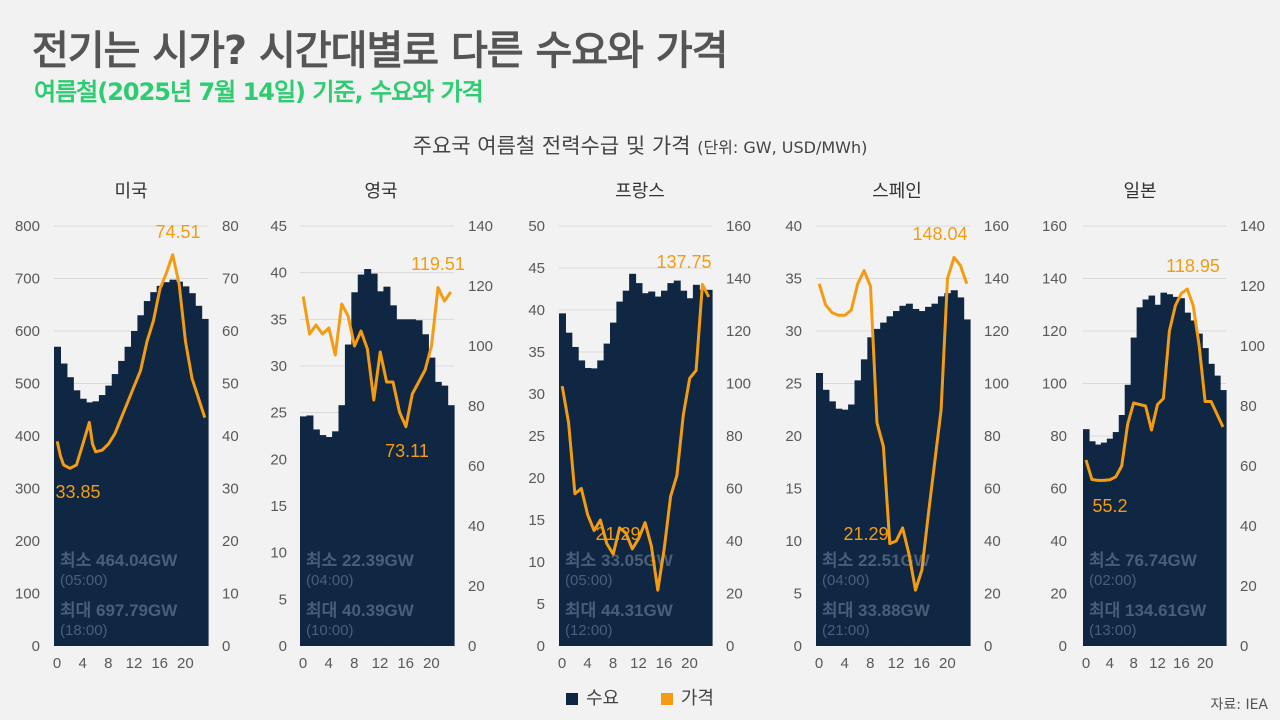 The image size is (1280, 720). I want to click on max-demand-label: 최대 44.31GW, so click(619, 610).